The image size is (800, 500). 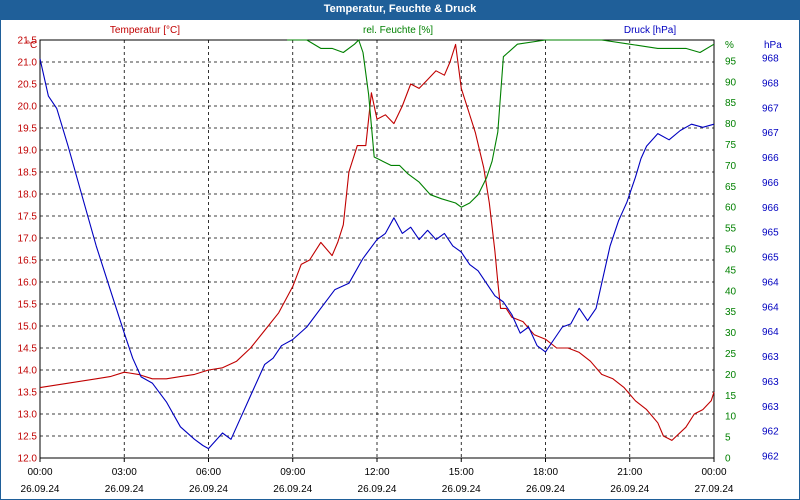 What do you see at coordinates (28, 217) in the screenshot?
I see `temperature-tick-label: 17.5` at bounding box center [28, 217].